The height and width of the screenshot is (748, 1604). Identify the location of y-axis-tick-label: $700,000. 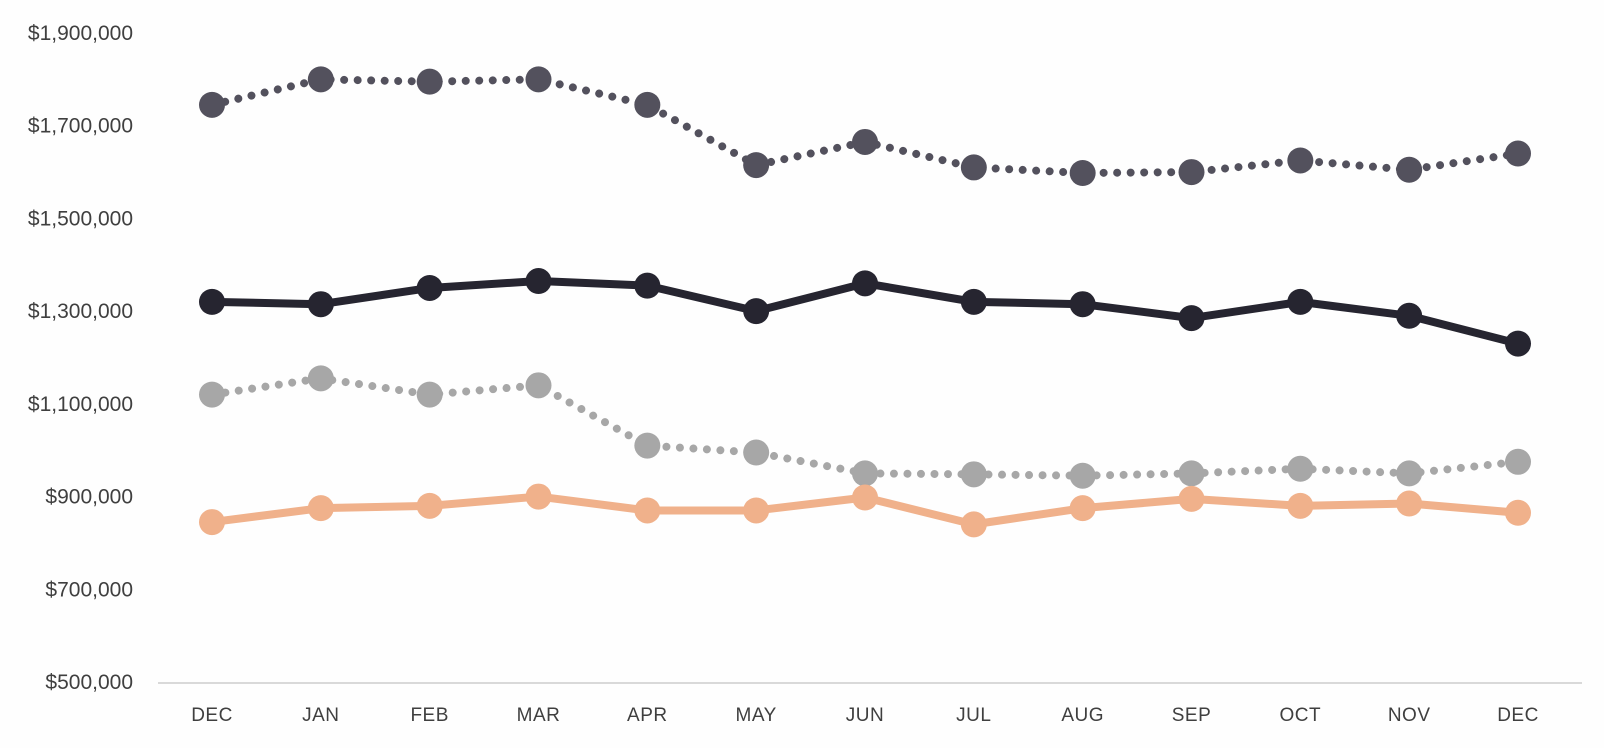
(89, 589).